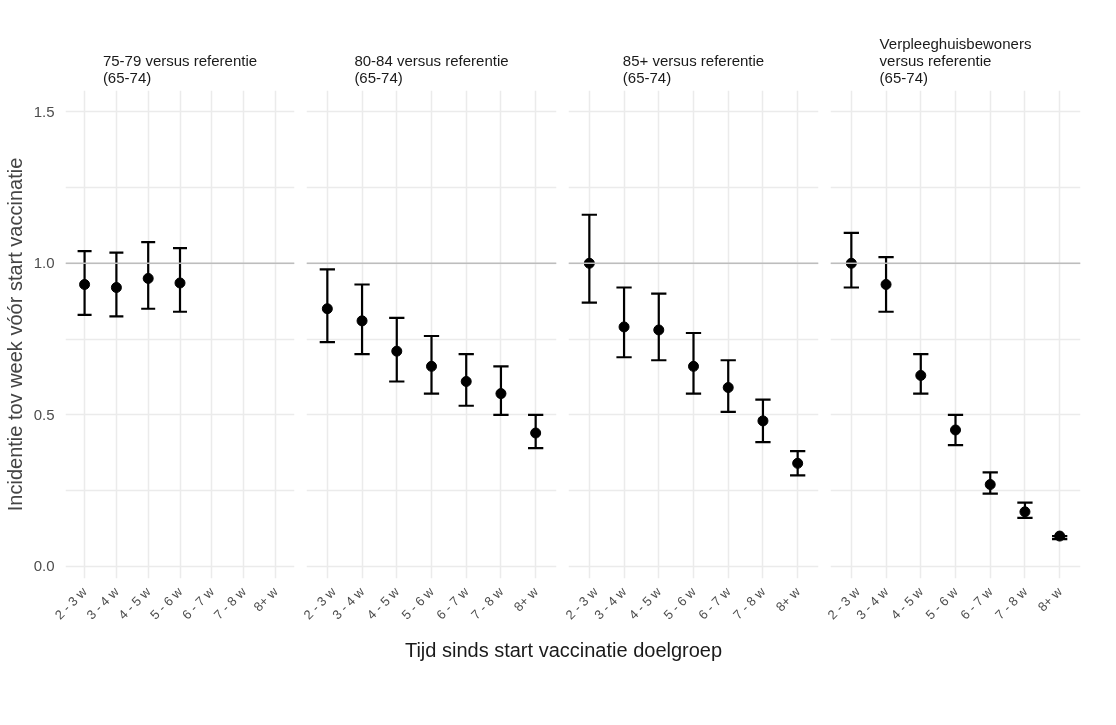 The image size is (1116, 725). Describe the element at coordinates (693, 68) in the screenshot. I see `chart-title: 85+ versus referentie (65-74)` at that location.